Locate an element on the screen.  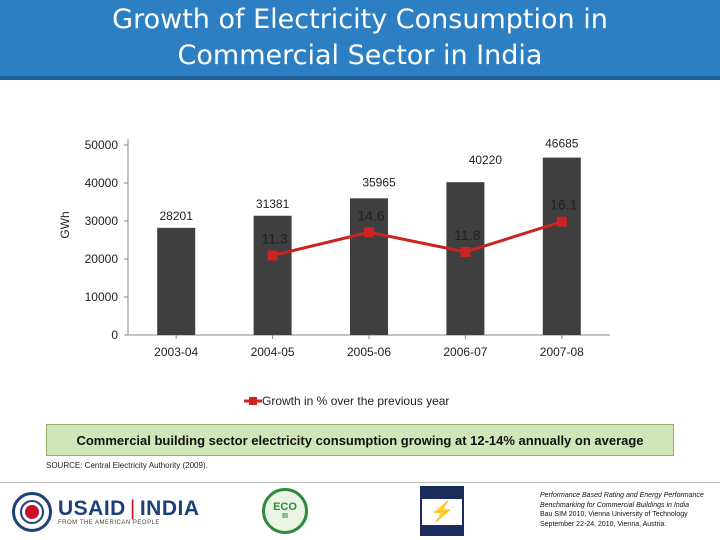
y-tick-label: 40000 is located at coordinates (102, 183).